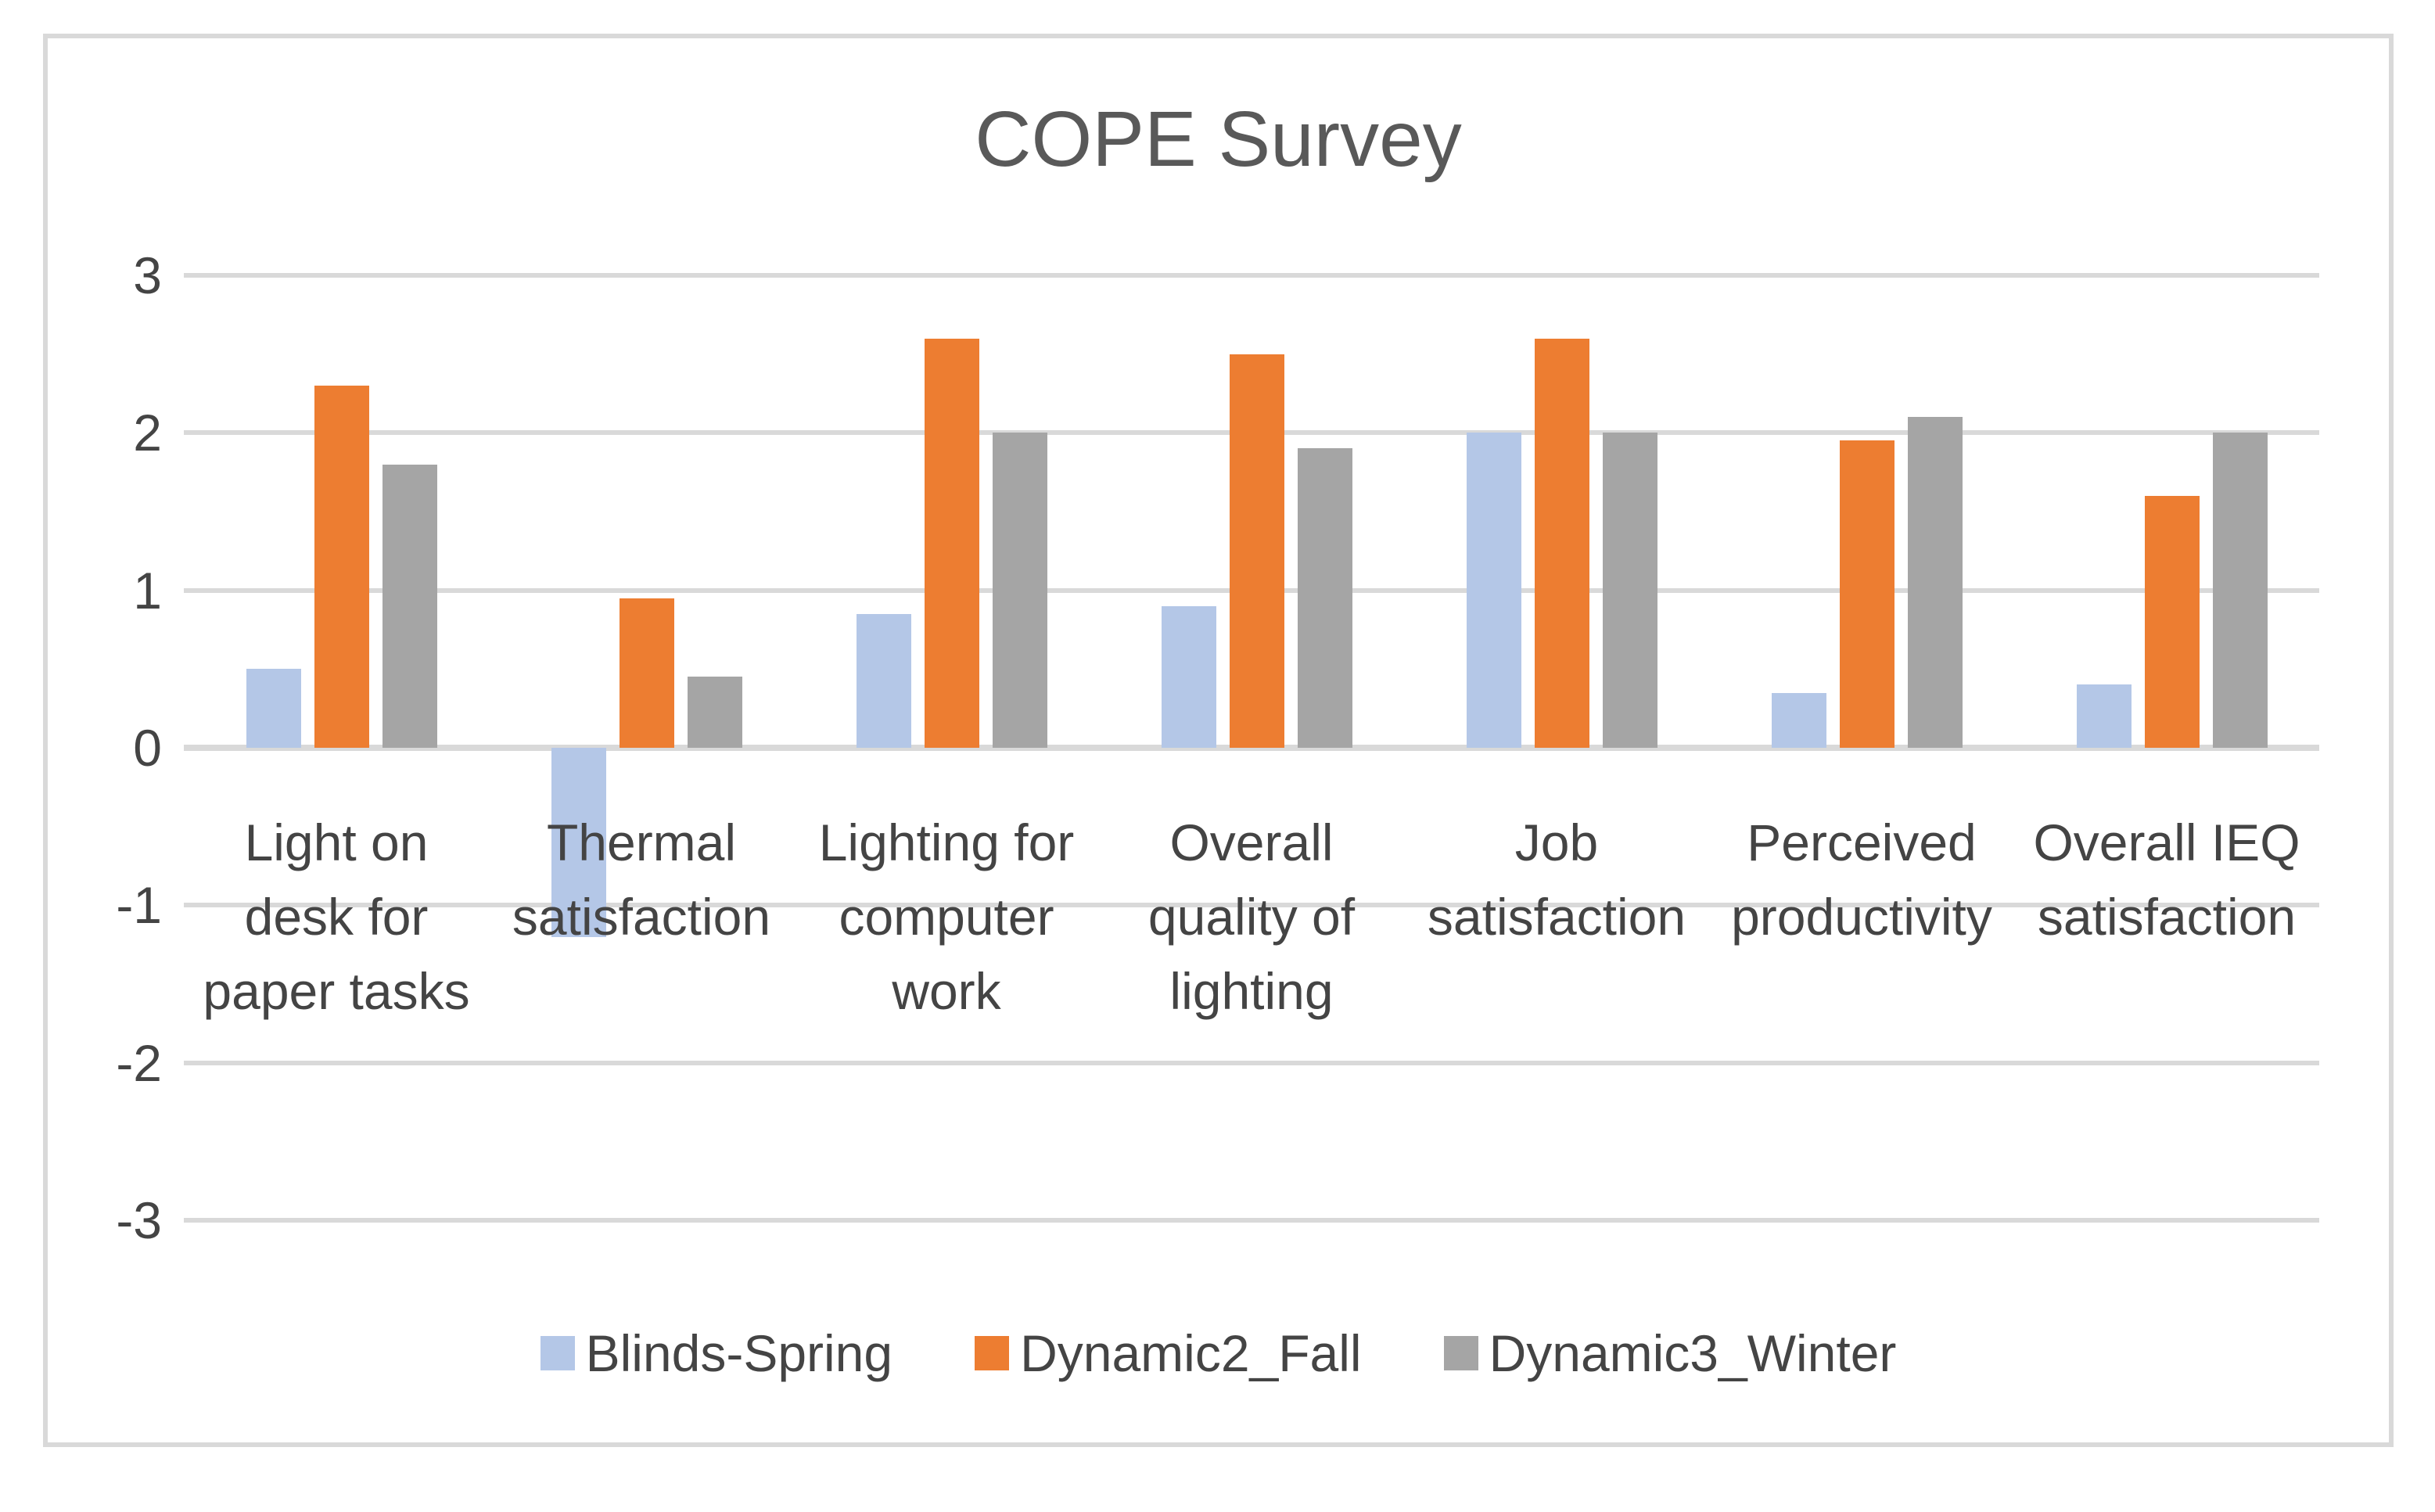  Describe the element at coordinates (1861, 917) in the screenshot. I see `category-label-line: productivity` at that location.